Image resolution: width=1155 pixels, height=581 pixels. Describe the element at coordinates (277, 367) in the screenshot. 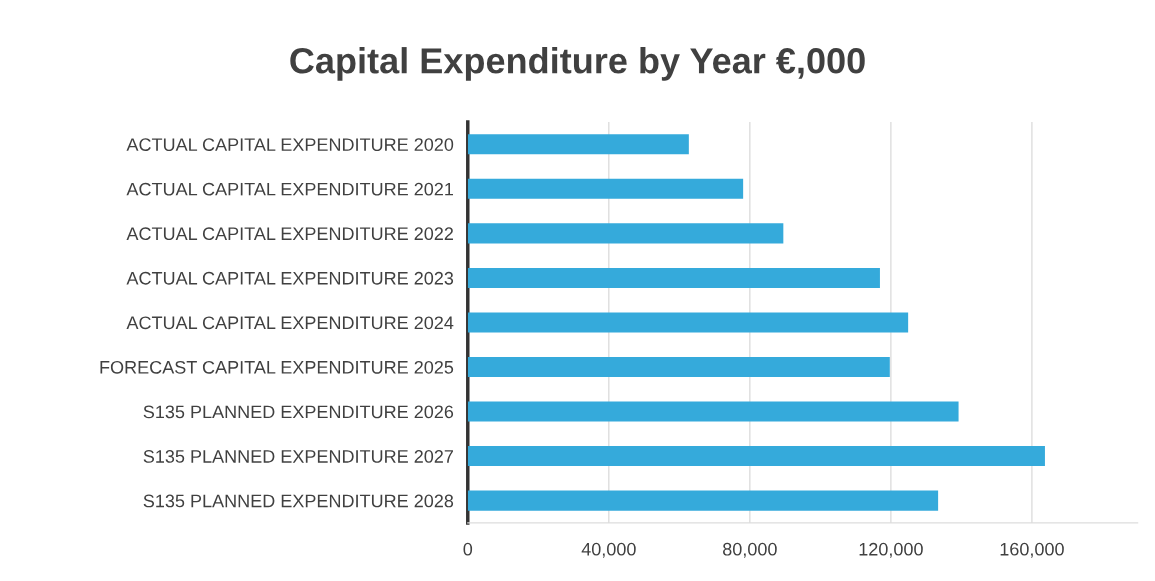

I see `y-tick-label: FORECAST CAPITAL EXPENDITURE 2025` at that location.